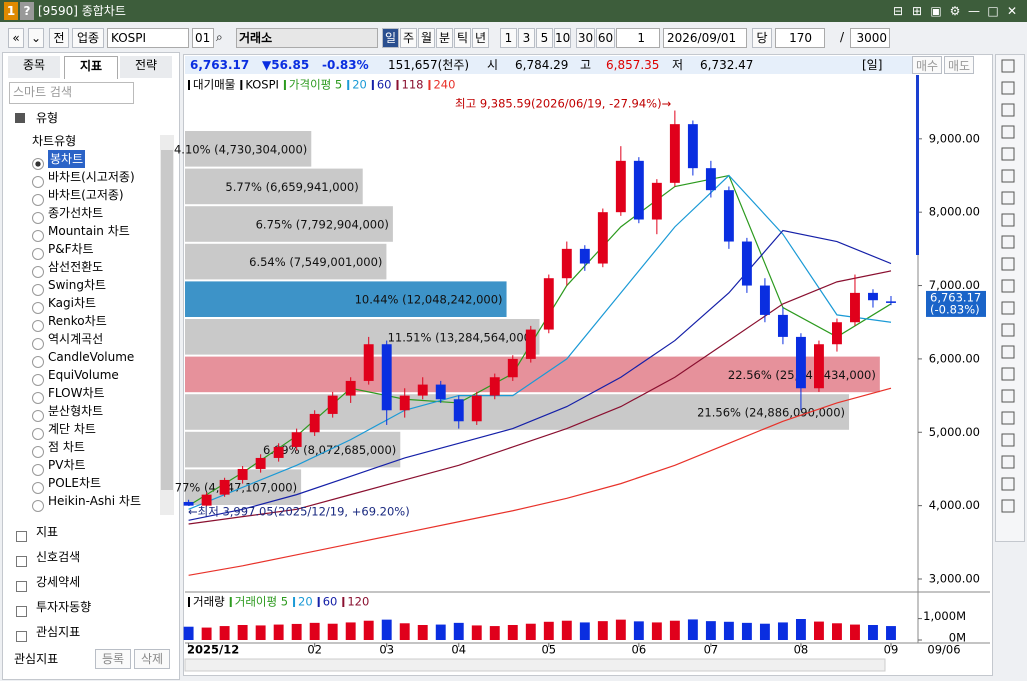 This screenshot has width=1027, height=681. What do you see at coordinates (800, 38) in the screenshot?
I see `count-field: 170` at bounding box center [800, 38].